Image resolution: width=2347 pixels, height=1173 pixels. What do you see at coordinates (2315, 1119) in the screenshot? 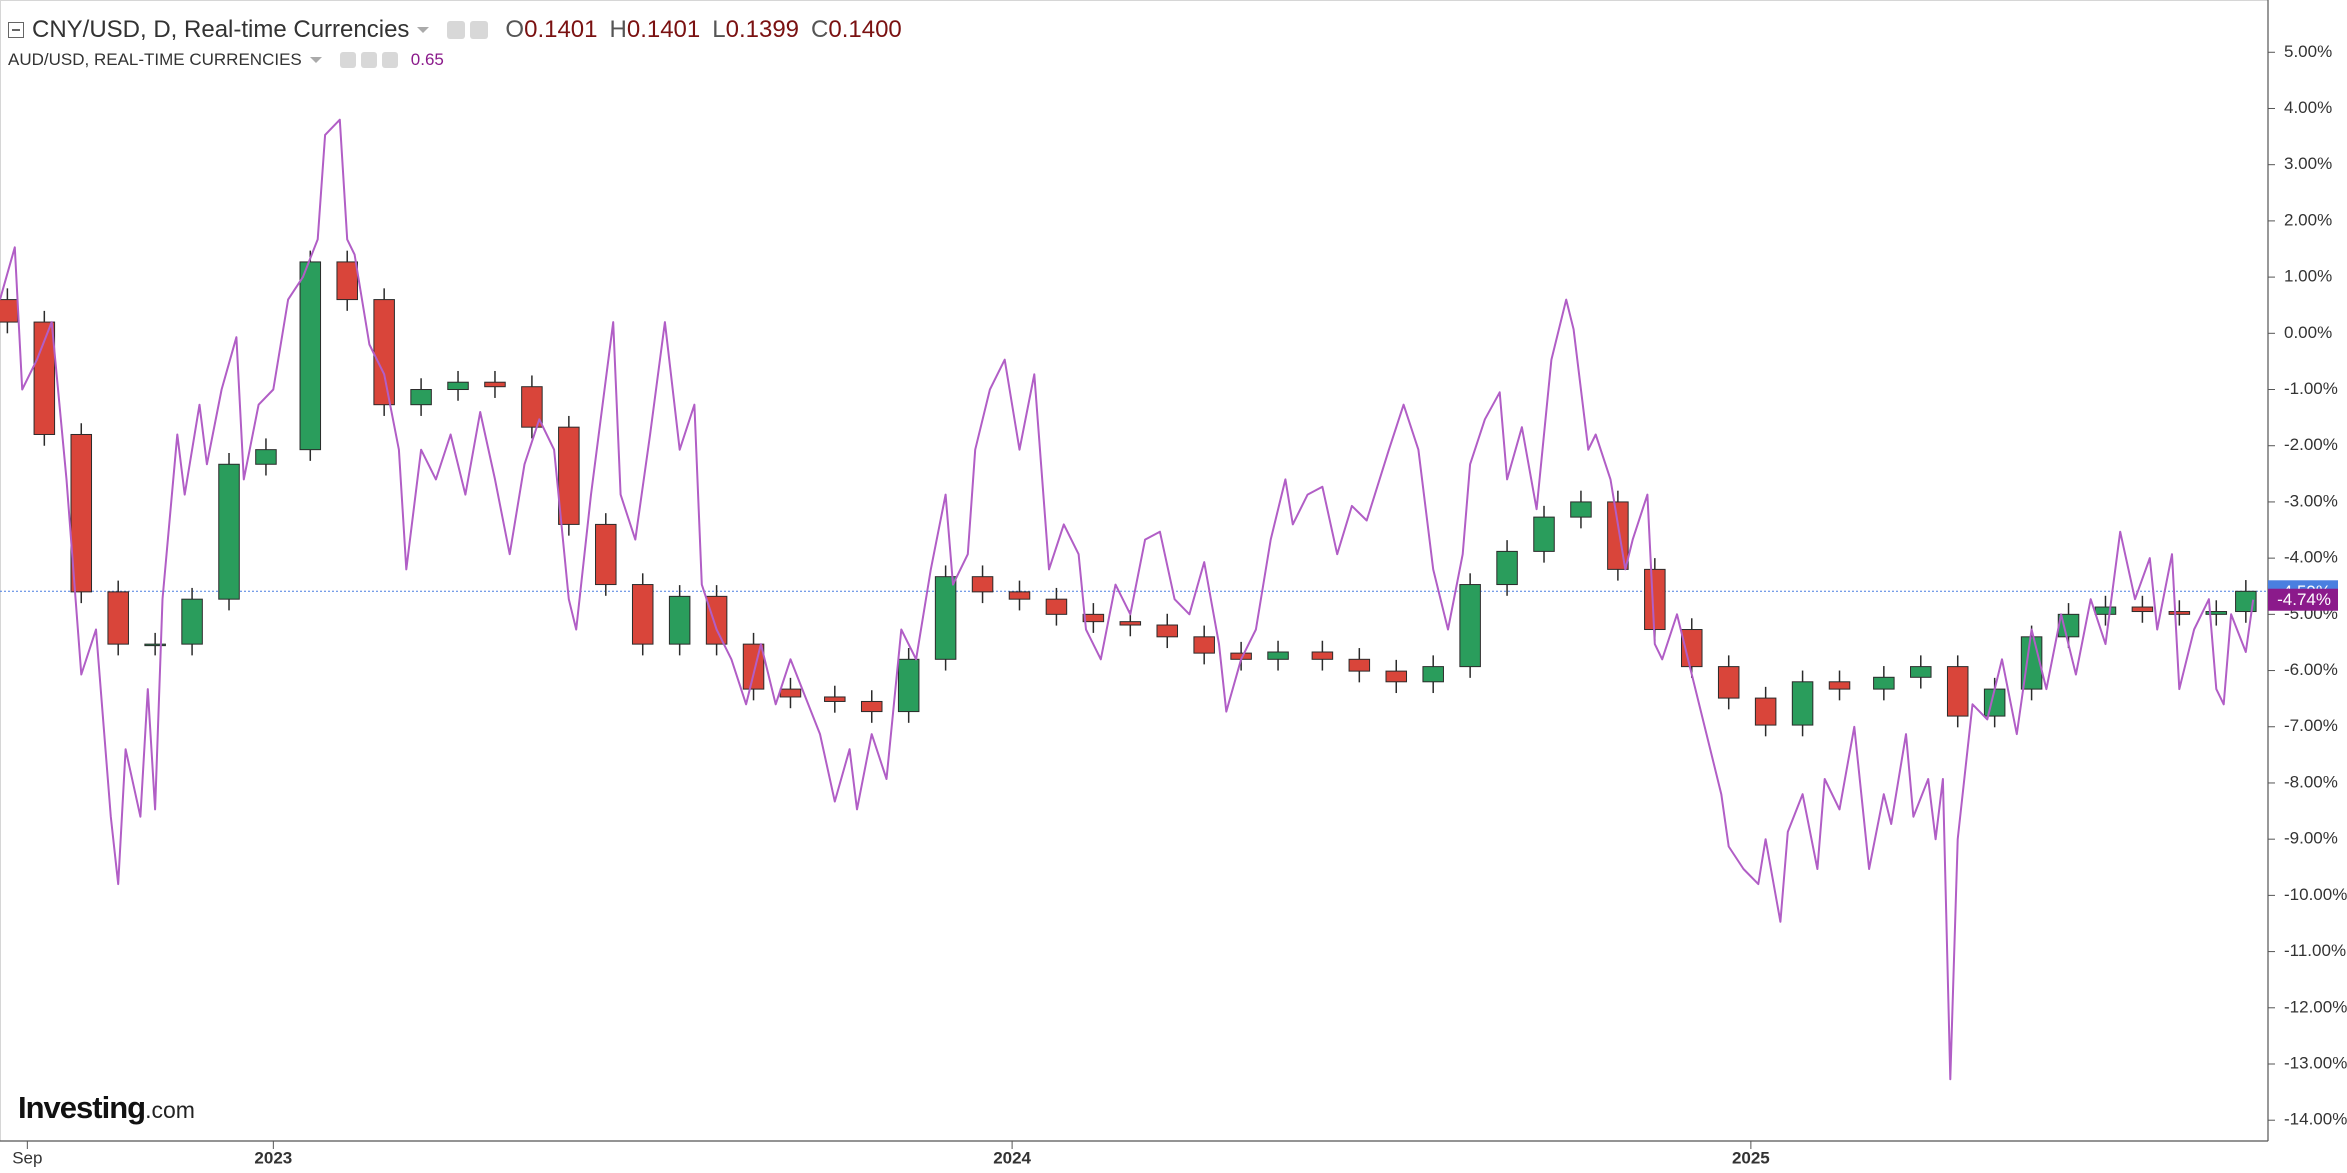
I see `y-tick-label: -14.00%` at bounding box center [2315, 1119].